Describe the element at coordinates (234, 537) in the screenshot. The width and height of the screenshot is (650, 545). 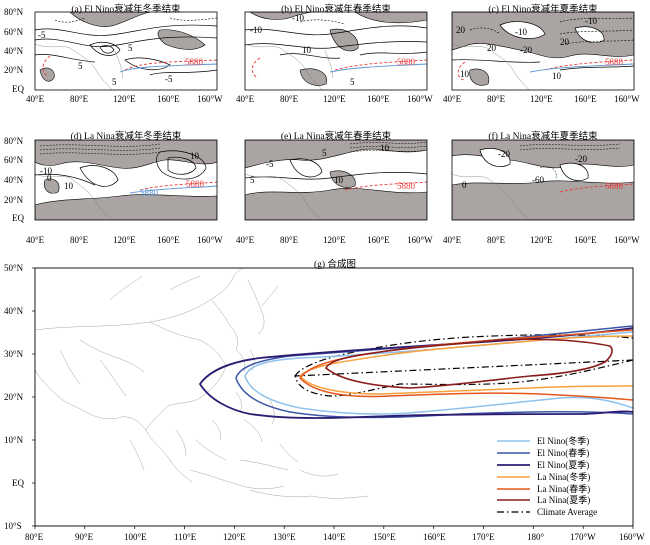
I see `composite-x-tick: 120°E` at that location.